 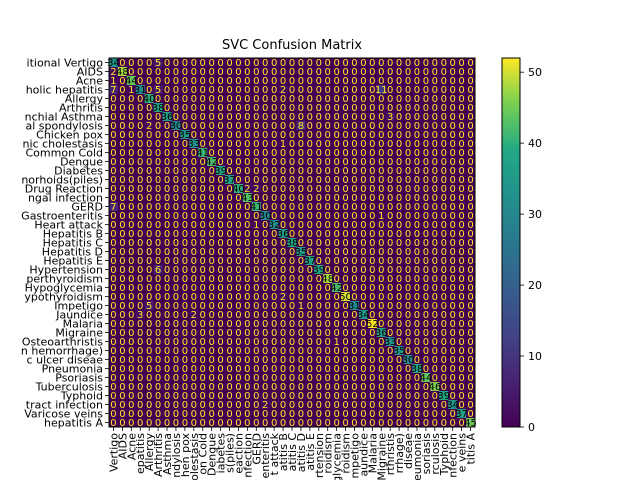 I want to click on cell-value-label: 30, so click(x=176, y=126).